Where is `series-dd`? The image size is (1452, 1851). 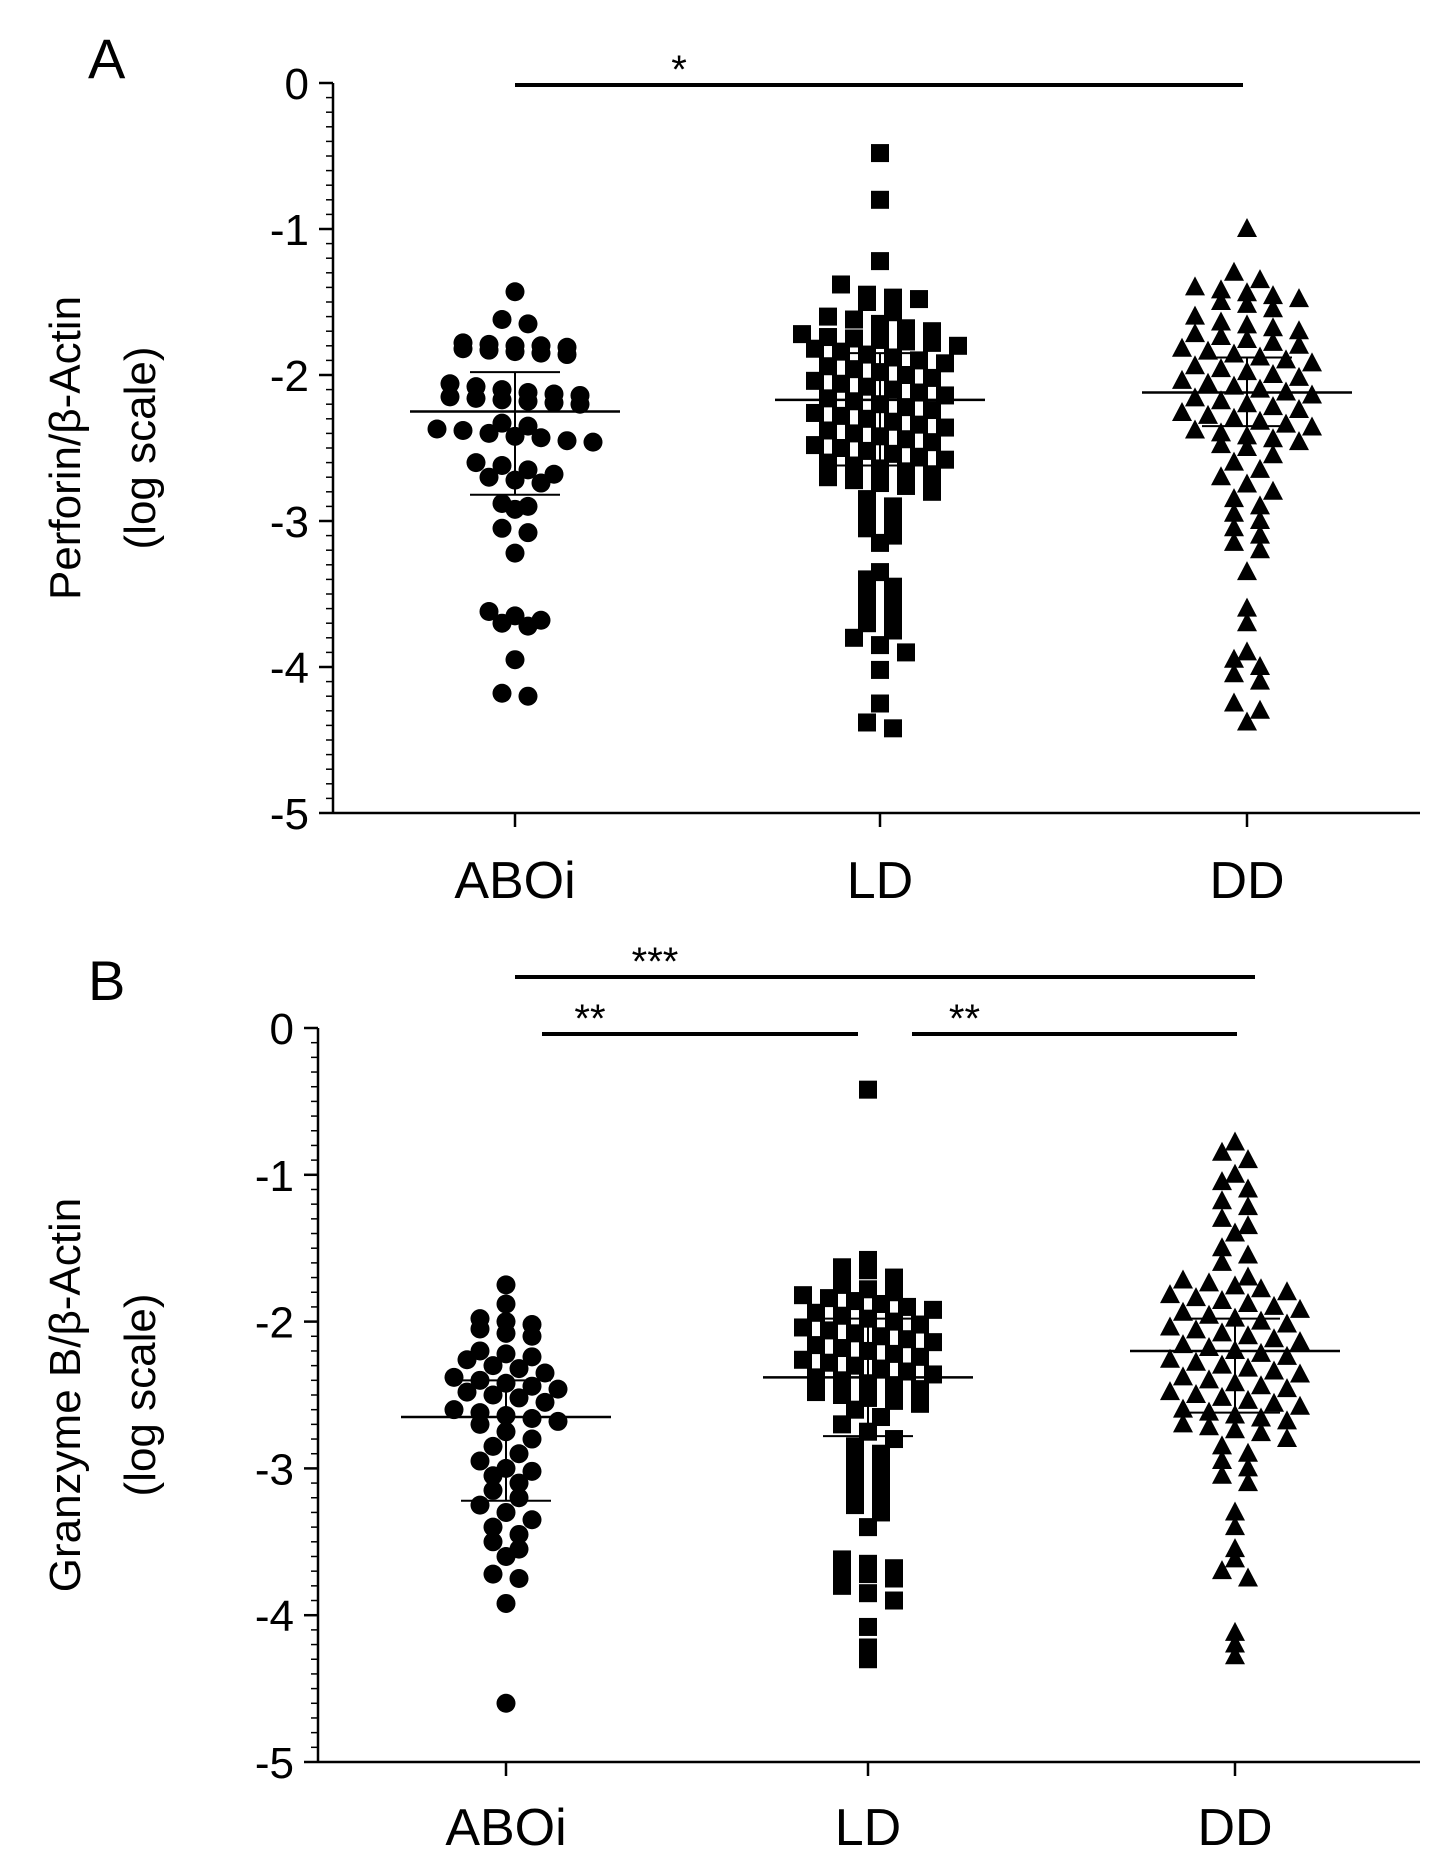 series-dd is located at coordinates (1247, 474).